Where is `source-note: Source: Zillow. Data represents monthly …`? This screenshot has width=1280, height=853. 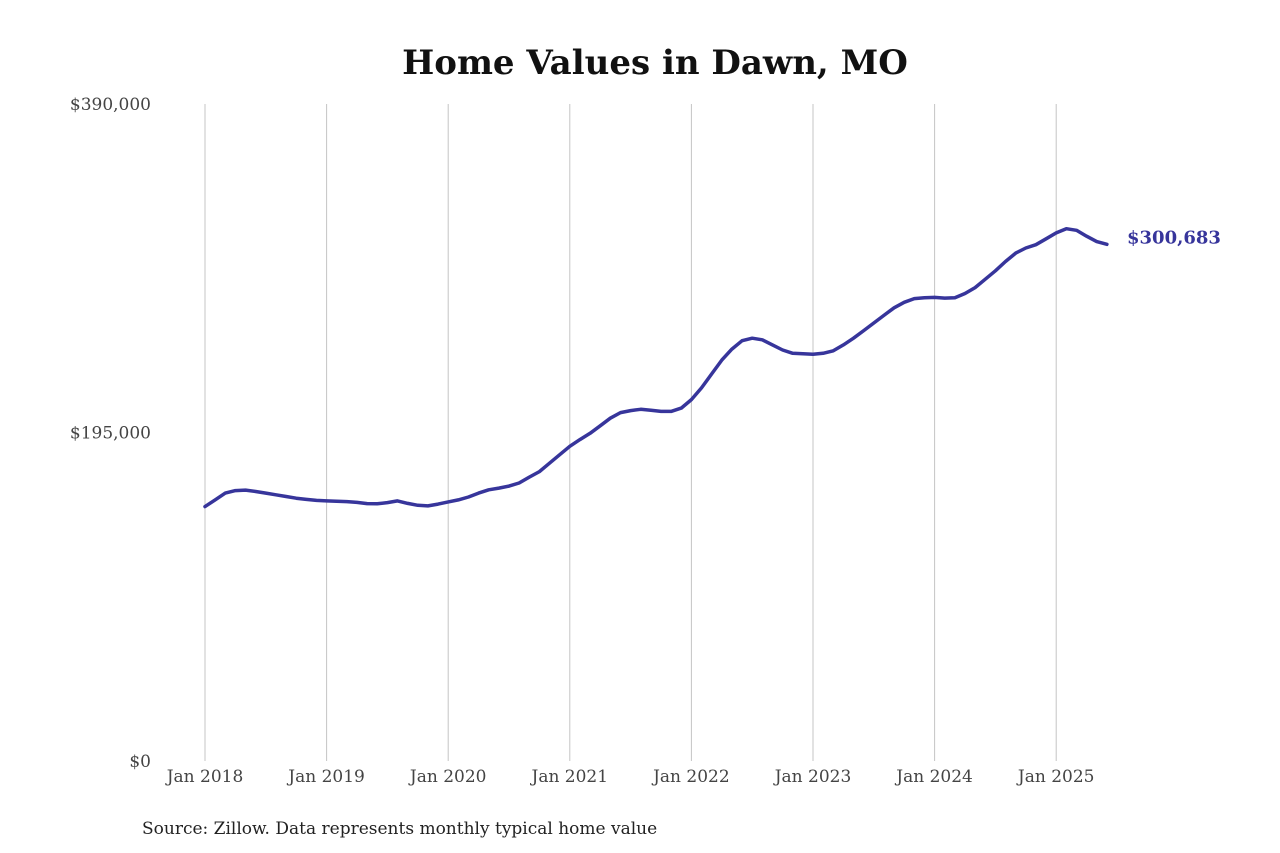
source-note: Source: Zillow. Data represents monthly … is located at coordinates (399, 829).